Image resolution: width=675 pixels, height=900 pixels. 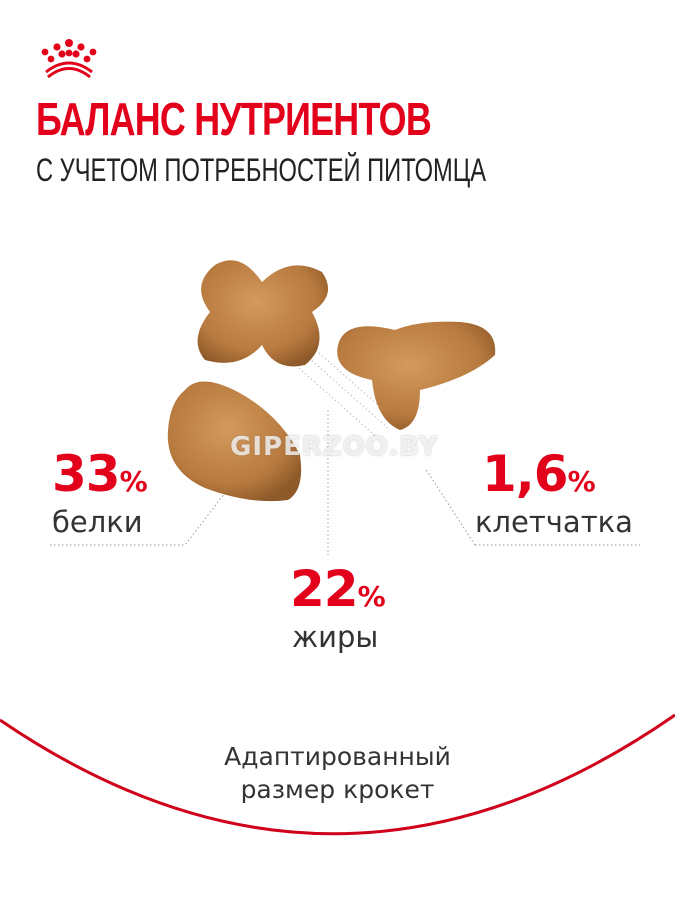 I want to click on caption-line-2: размер крокет, so click(x=337, y=789).